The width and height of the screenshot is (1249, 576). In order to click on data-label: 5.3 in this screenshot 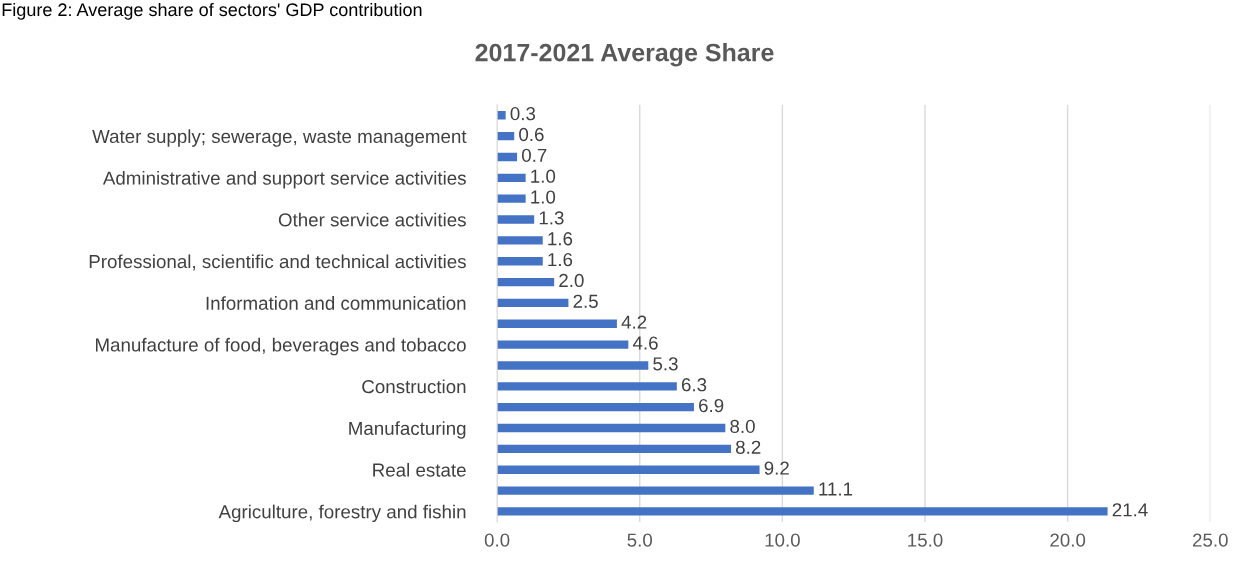, I will do `click(665, 364)`.